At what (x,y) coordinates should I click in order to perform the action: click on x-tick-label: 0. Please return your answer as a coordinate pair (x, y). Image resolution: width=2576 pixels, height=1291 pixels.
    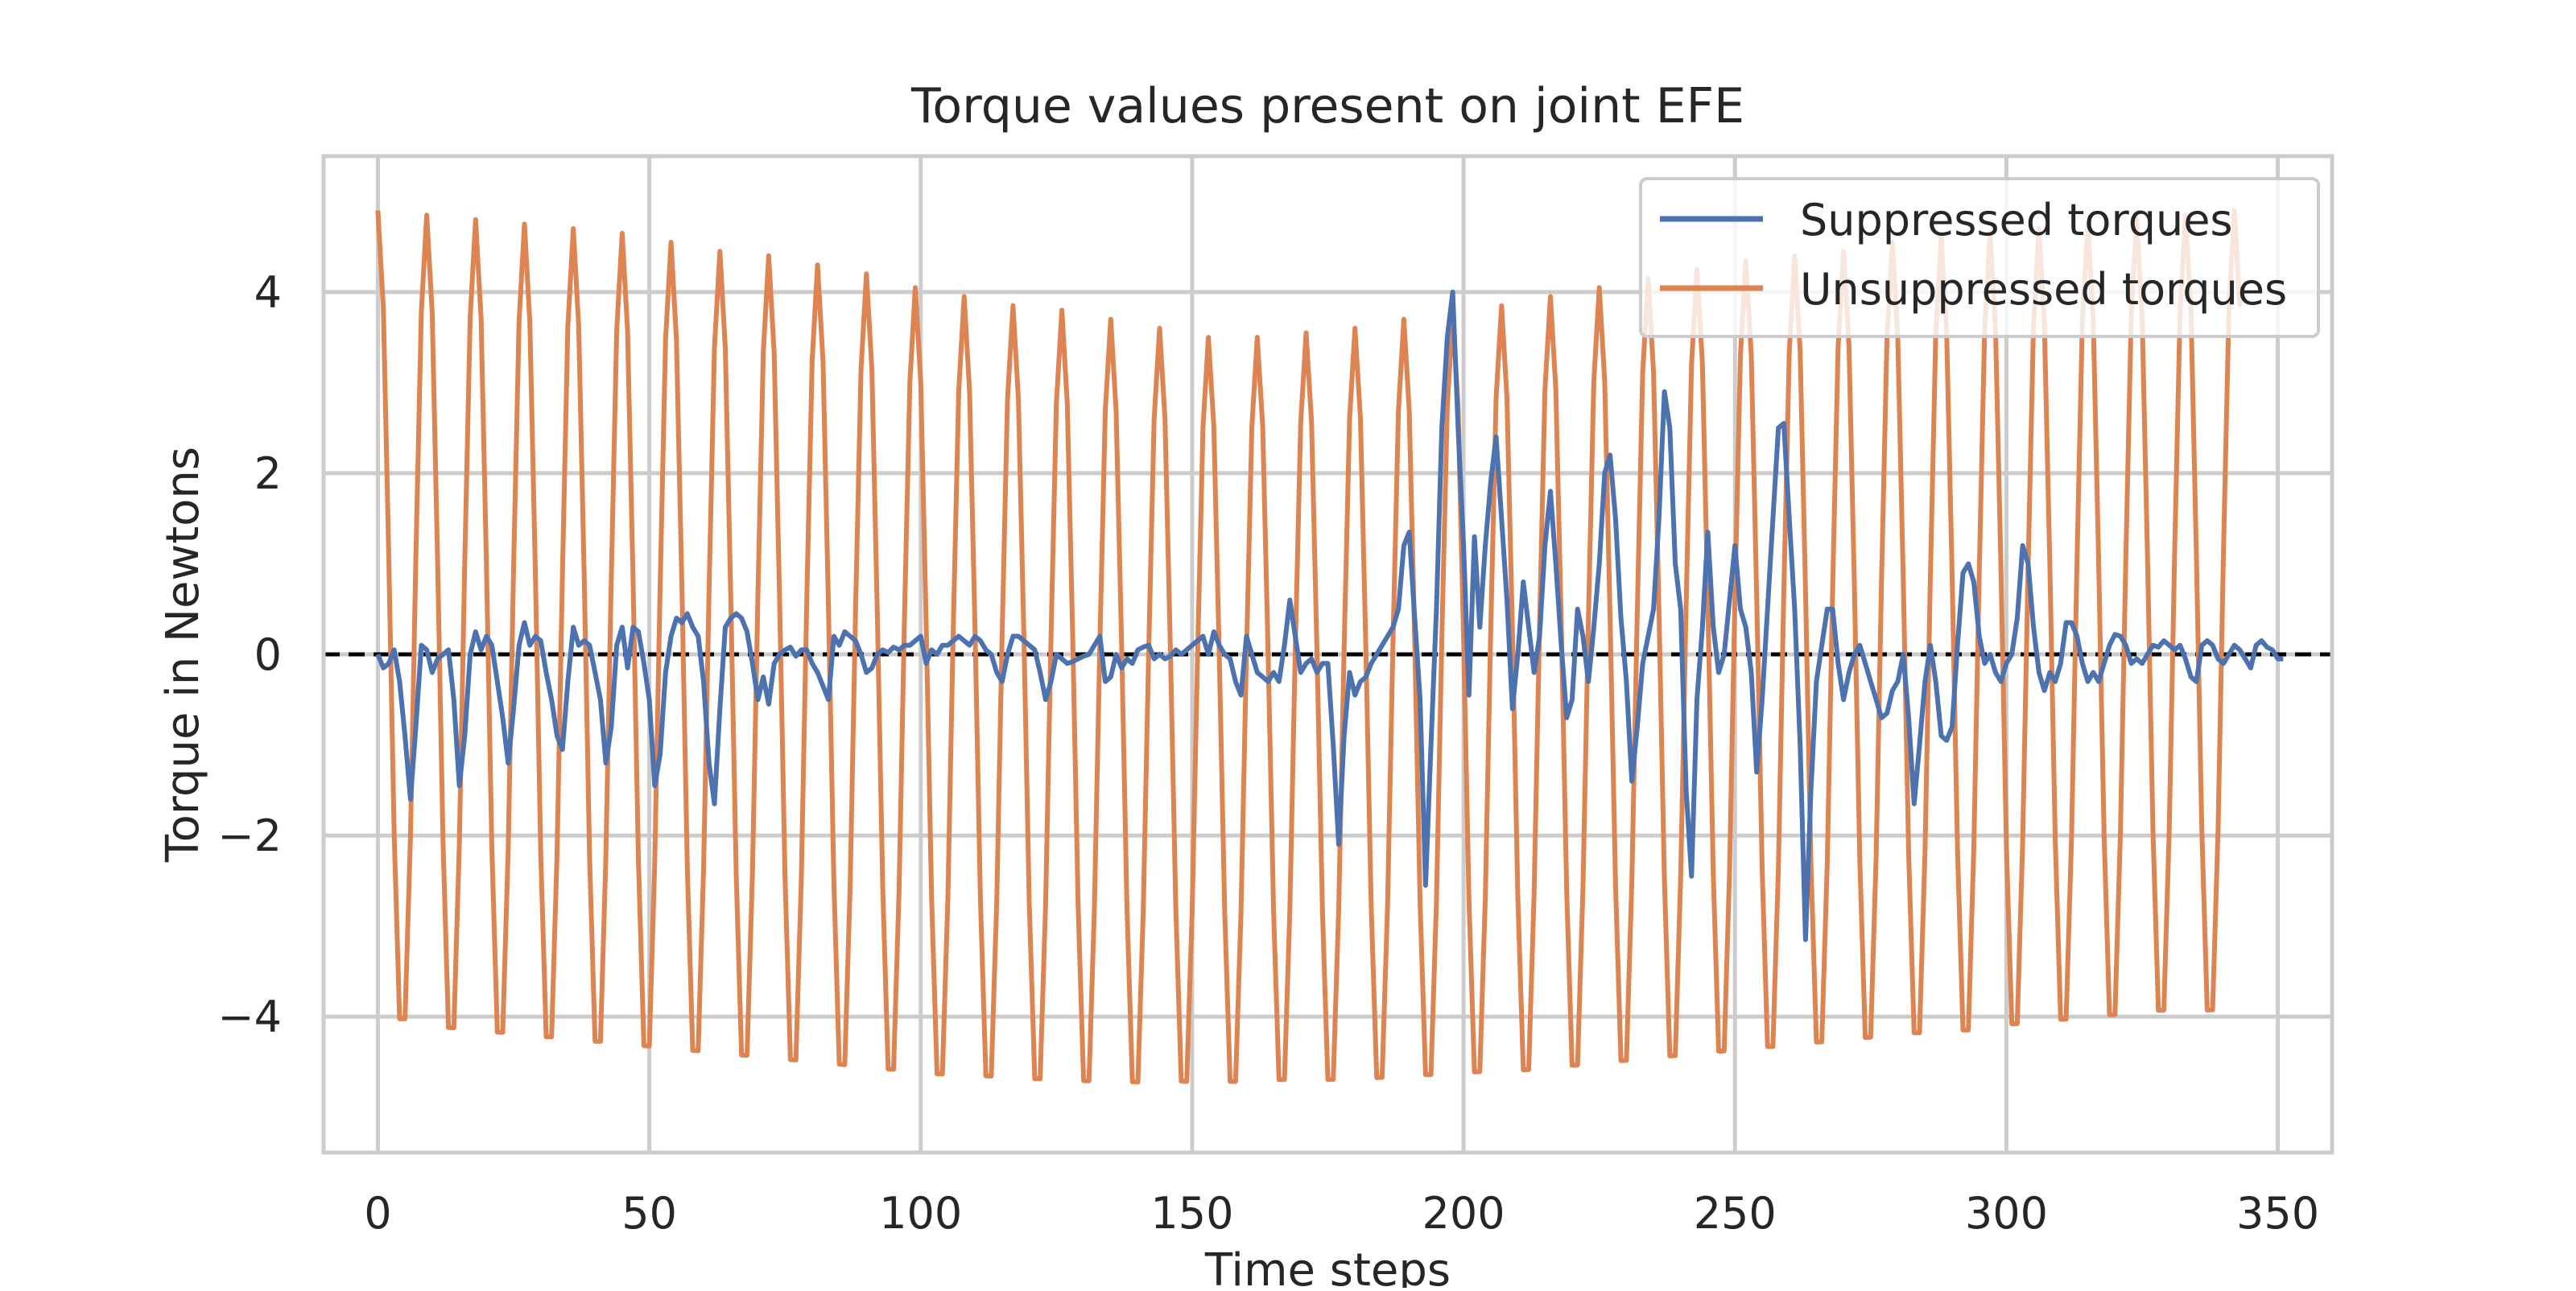
    Looking at the image, I should click on (377, 1213).